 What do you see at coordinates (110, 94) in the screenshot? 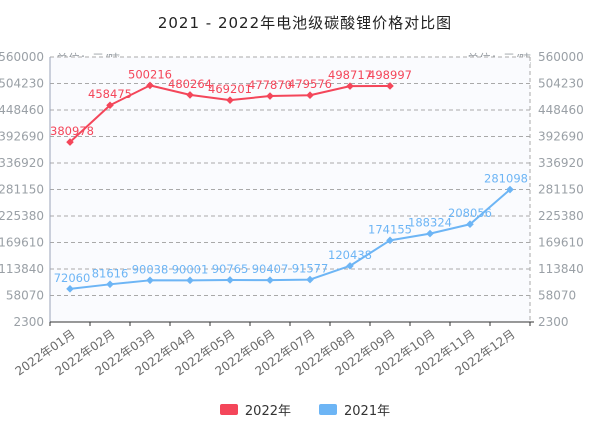
I see `data-label-2022年: 458475` at bounding box center [110, 94].